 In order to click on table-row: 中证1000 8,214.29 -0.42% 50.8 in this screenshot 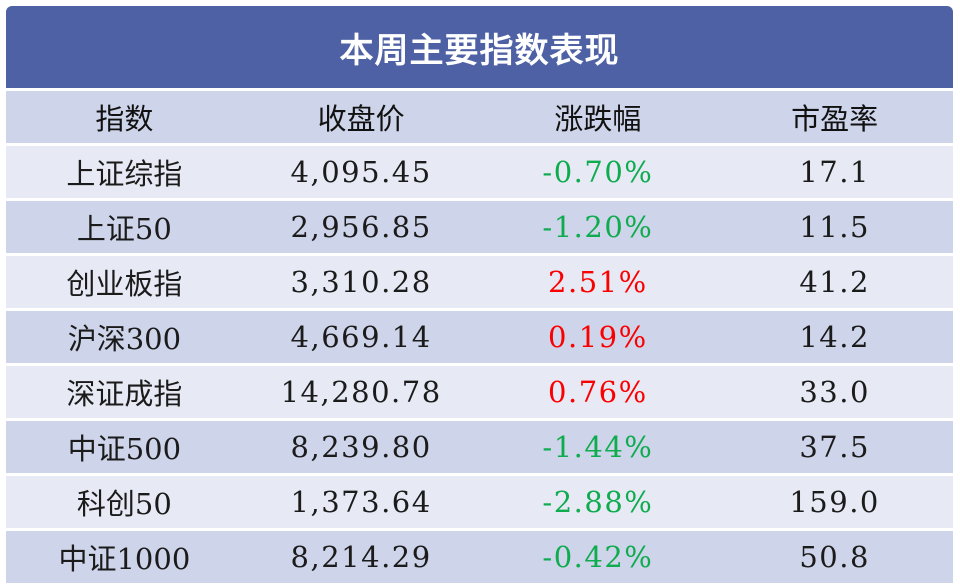, I will do `click(479, 557)`.